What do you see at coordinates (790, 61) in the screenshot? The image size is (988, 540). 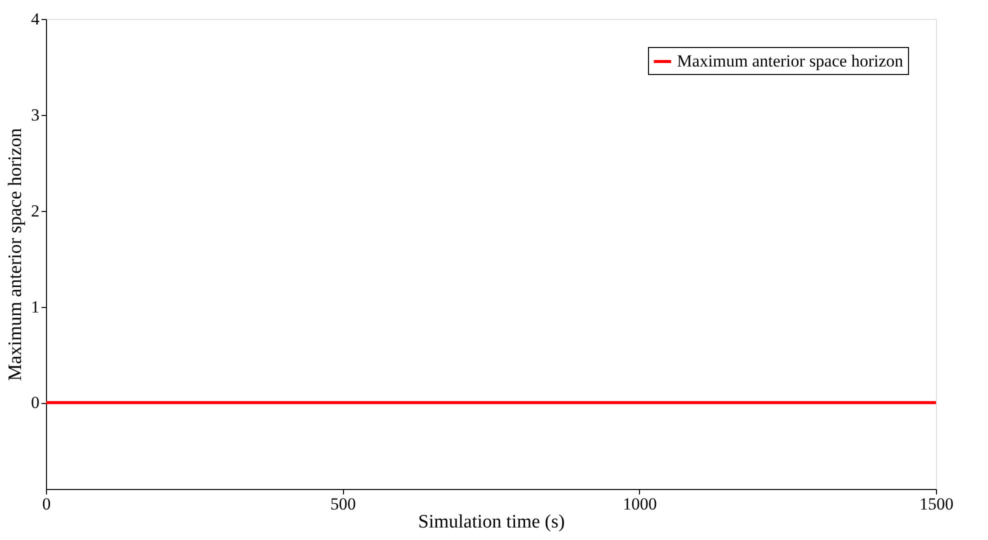 I see `legend-label: Maximum anterior space horizon` at bounding box center [790, 61].